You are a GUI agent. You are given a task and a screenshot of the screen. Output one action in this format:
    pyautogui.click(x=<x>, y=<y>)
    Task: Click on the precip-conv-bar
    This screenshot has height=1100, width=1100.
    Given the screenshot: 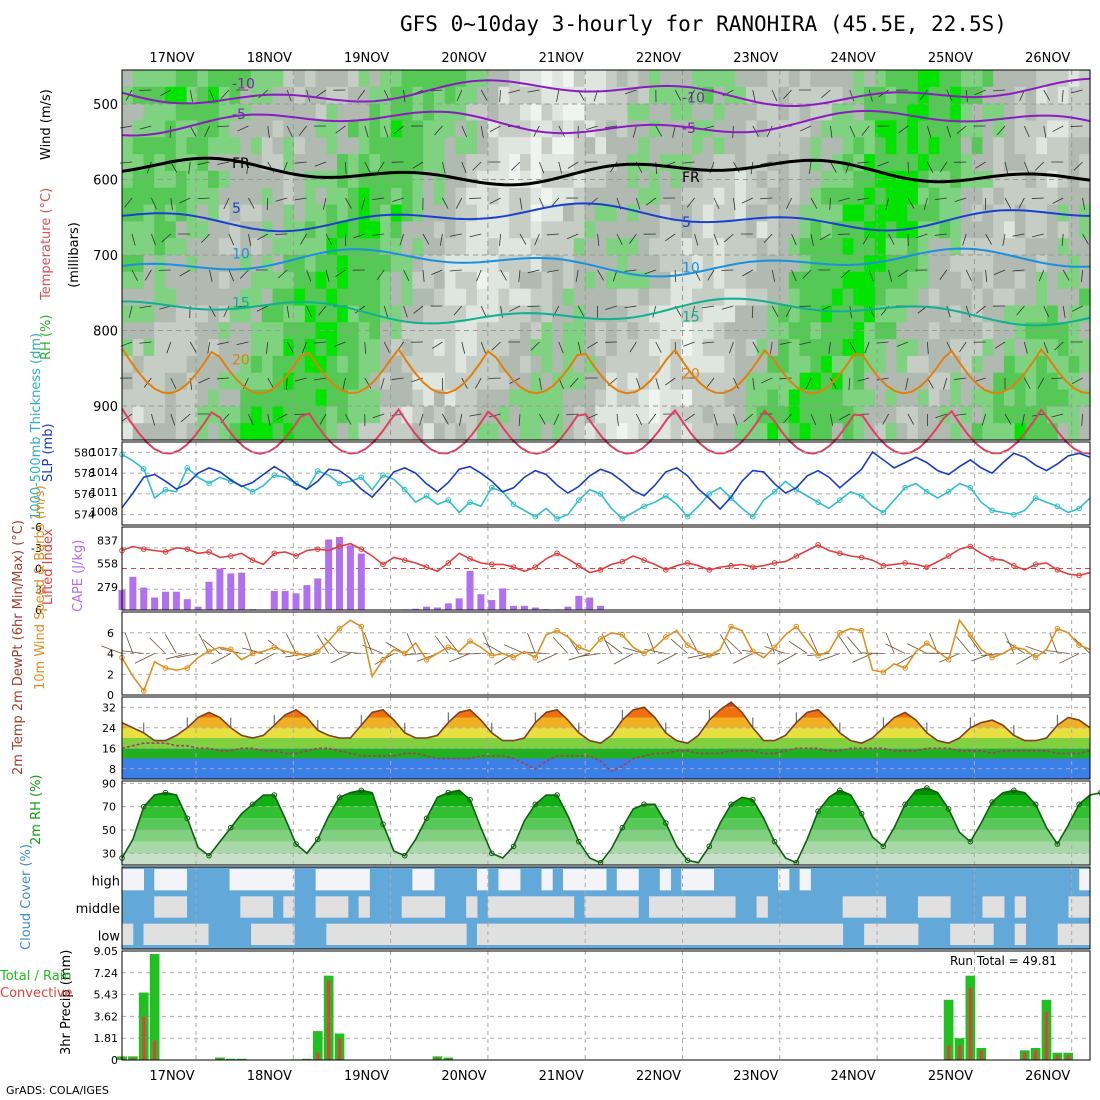 What is the action you would take?
    pyautogui.click(x=1068, y=1057)
    